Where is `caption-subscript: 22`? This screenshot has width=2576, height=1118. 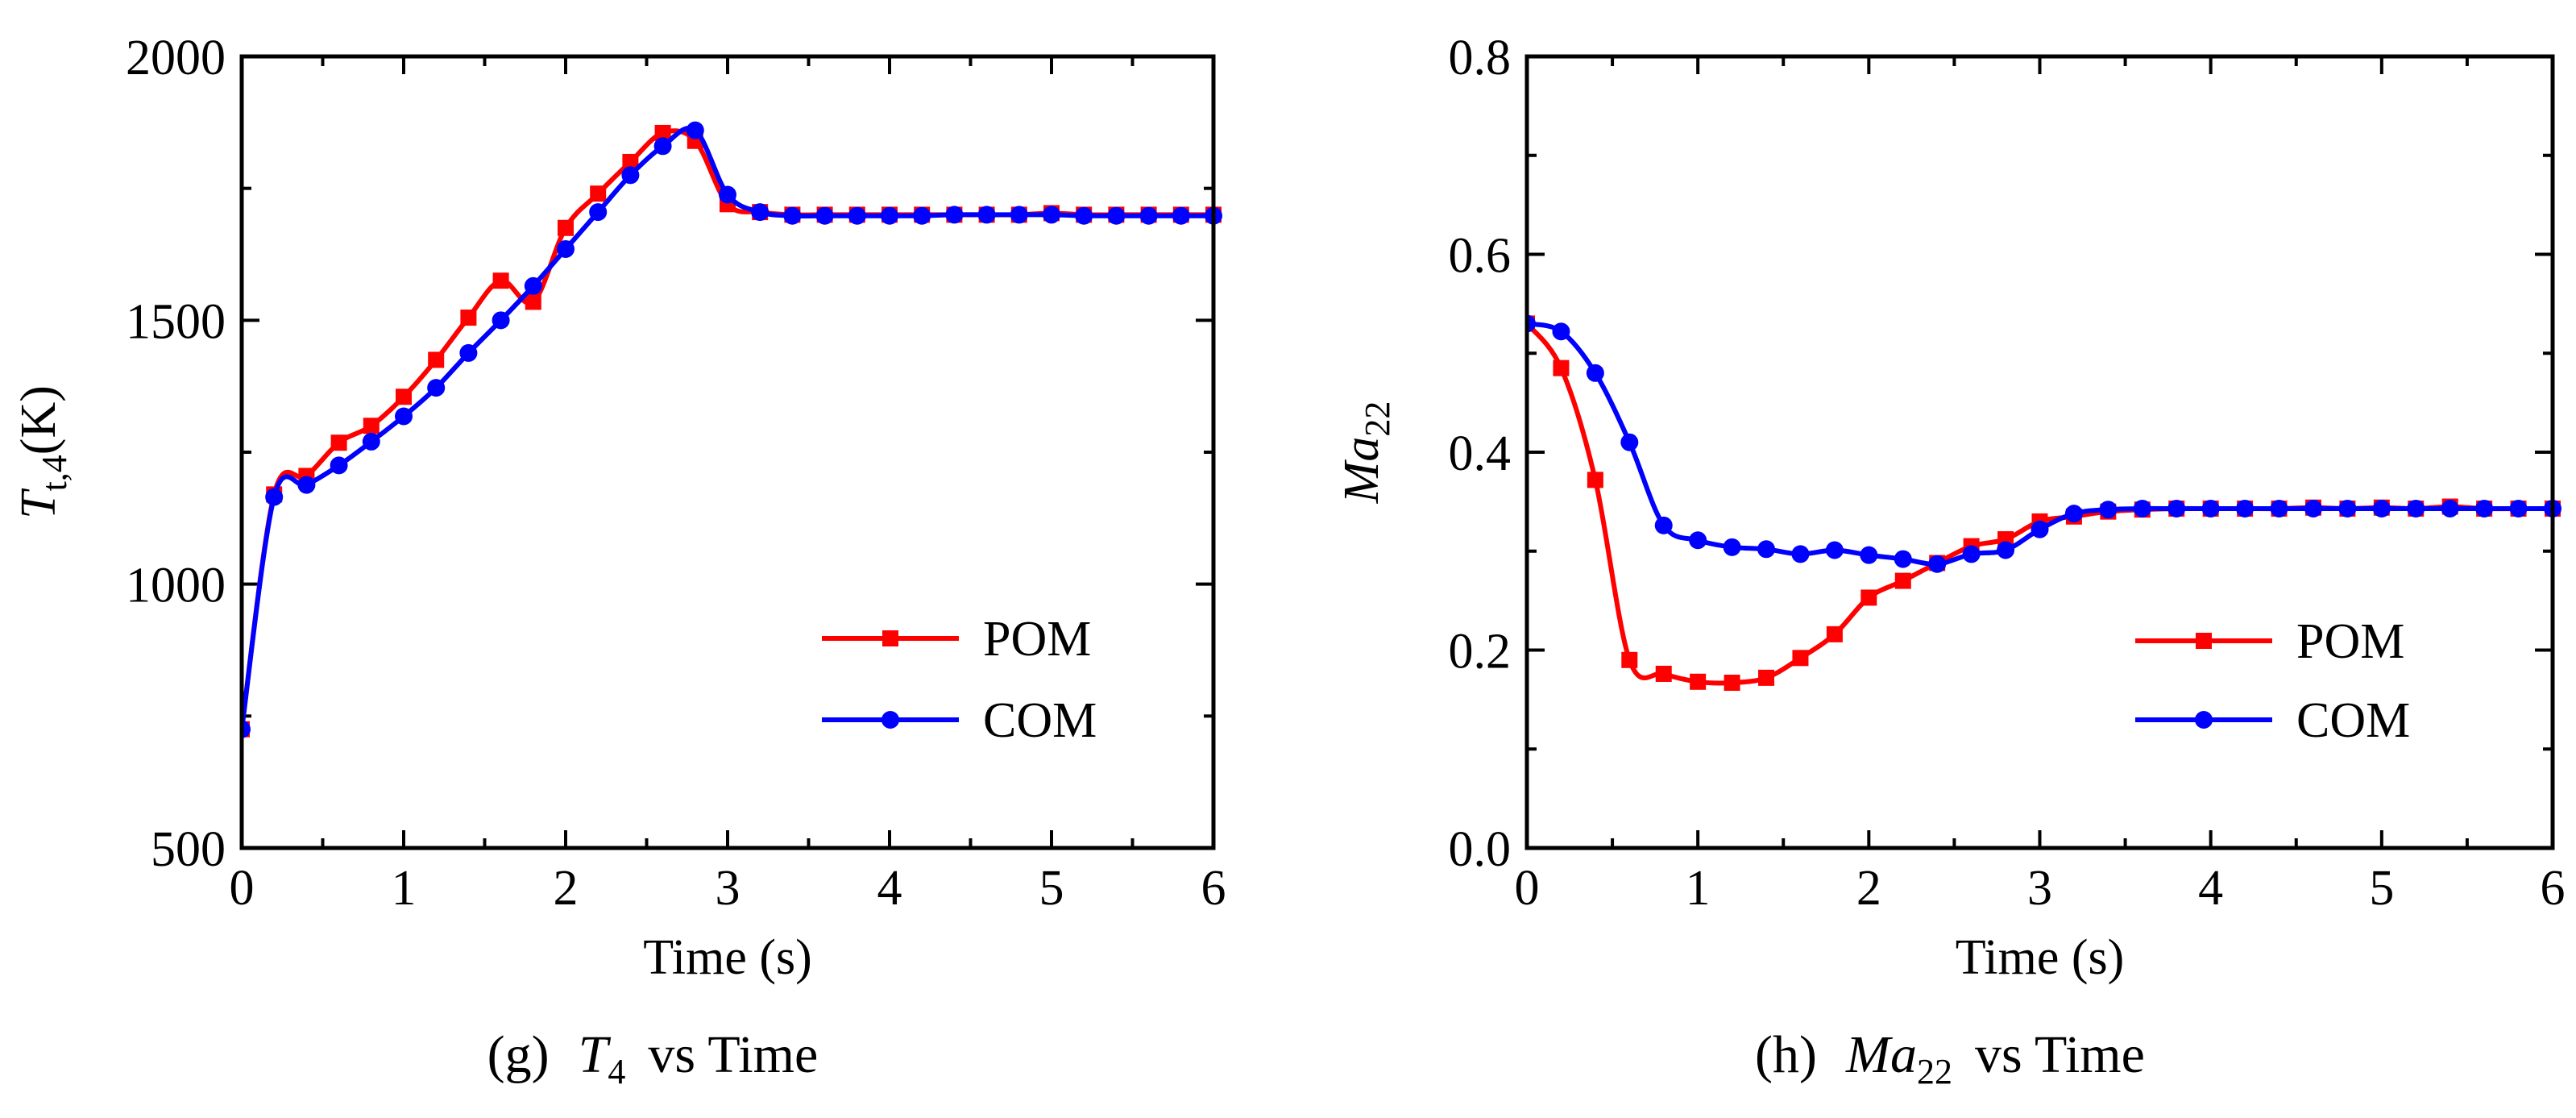
caption-subscript: 22 is located at coordinates (1934, 1071).